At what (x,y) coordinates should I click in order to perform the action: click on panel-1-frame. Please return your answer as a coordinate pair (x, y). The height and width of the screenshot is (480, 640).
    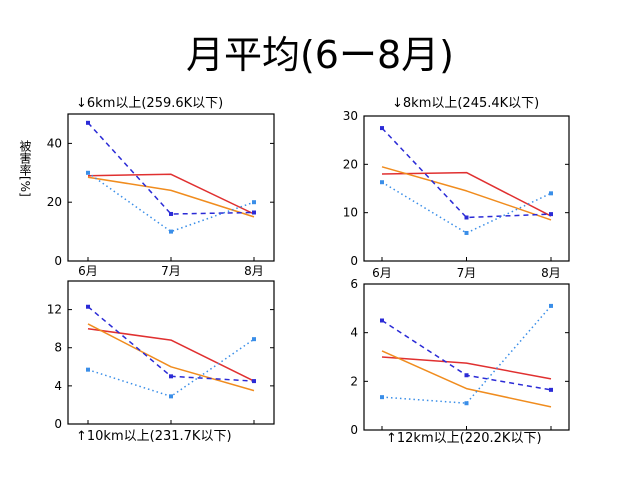
    Looking at the image, I should click on (171, 187).